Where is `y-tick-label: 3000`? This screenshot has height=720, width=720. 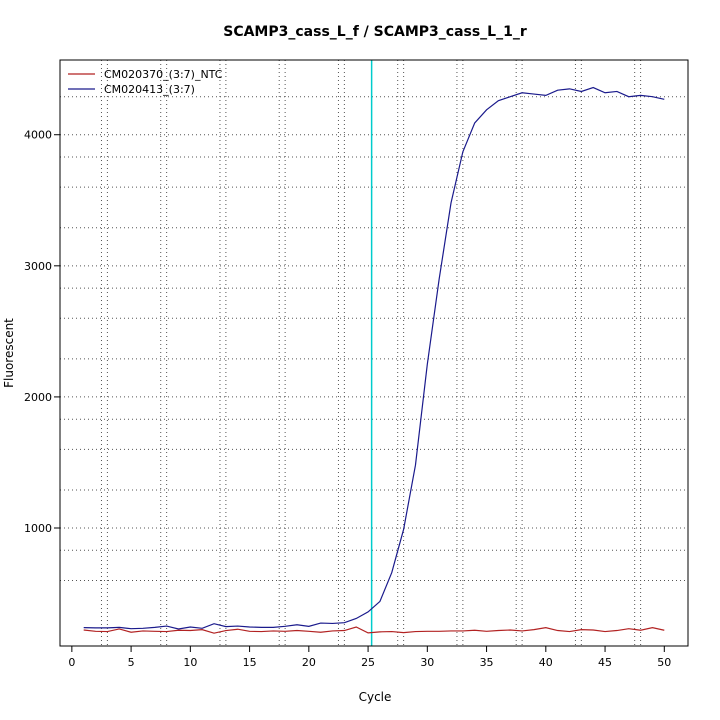
y-tick-label: 3000 is located at coordinates (38, 266).